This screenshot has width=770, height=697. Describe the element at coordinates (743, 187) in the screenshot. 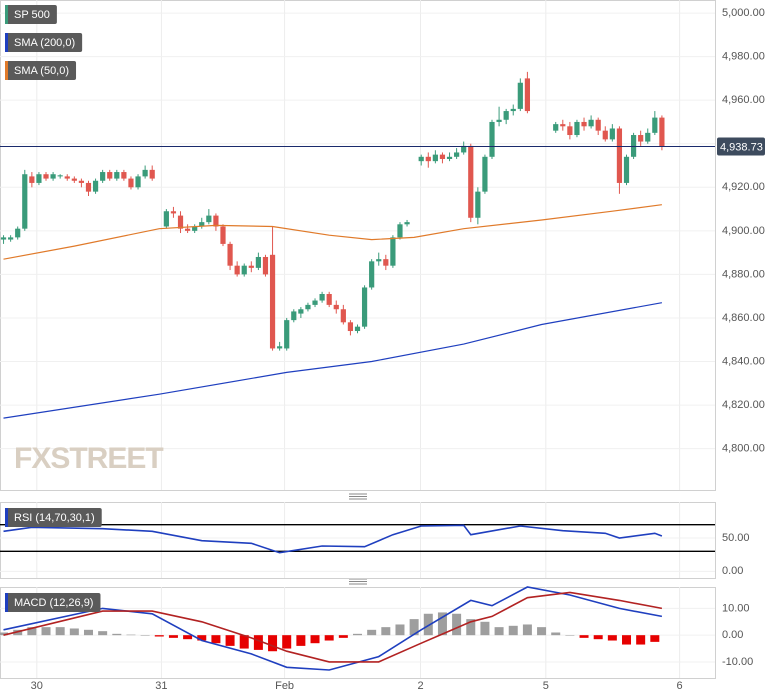

I see `y-tick-label: 4,920.00` at that location.